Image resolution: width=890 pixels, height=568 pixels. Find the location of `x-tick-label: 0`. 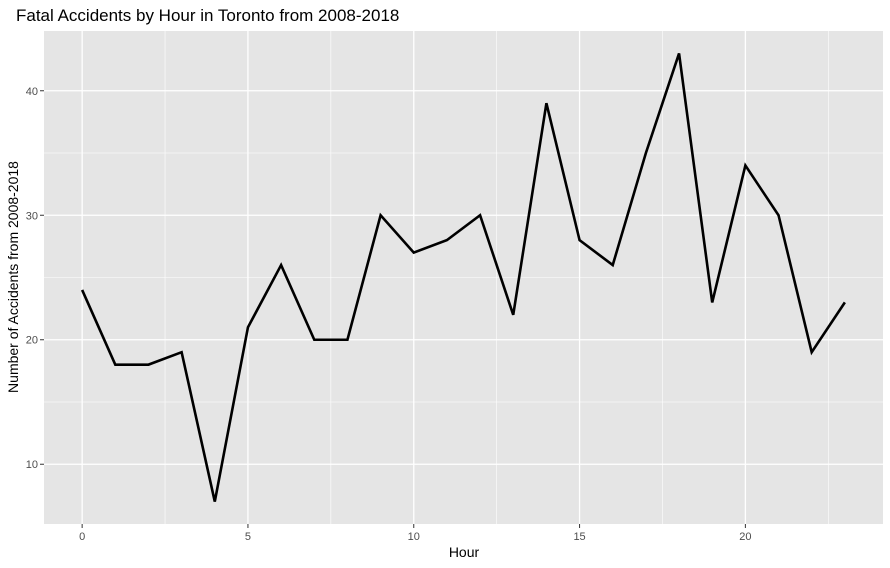

x-tick-label: 0 is located at coordinates (82, 537).